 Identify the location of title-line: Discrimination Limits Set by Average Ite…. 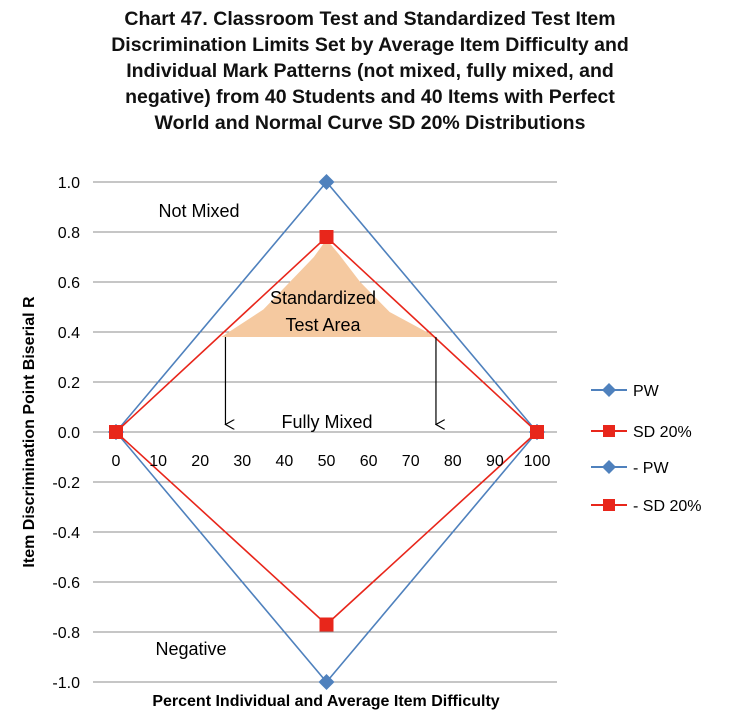
(370, 45).